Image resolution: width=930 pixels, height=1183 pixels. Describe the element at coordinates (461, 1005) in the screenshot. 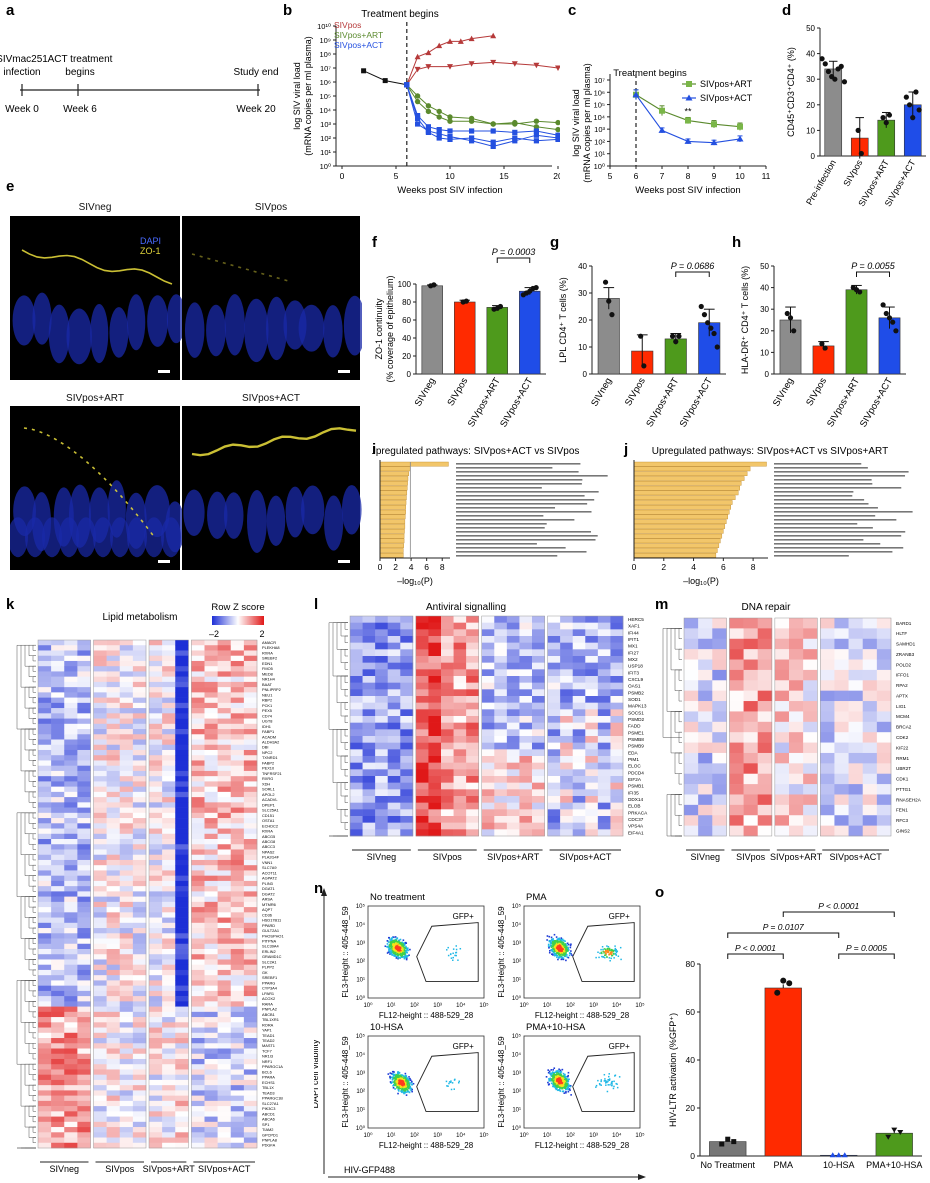

I see `n-x-tick-label: 10⁴` at that location.